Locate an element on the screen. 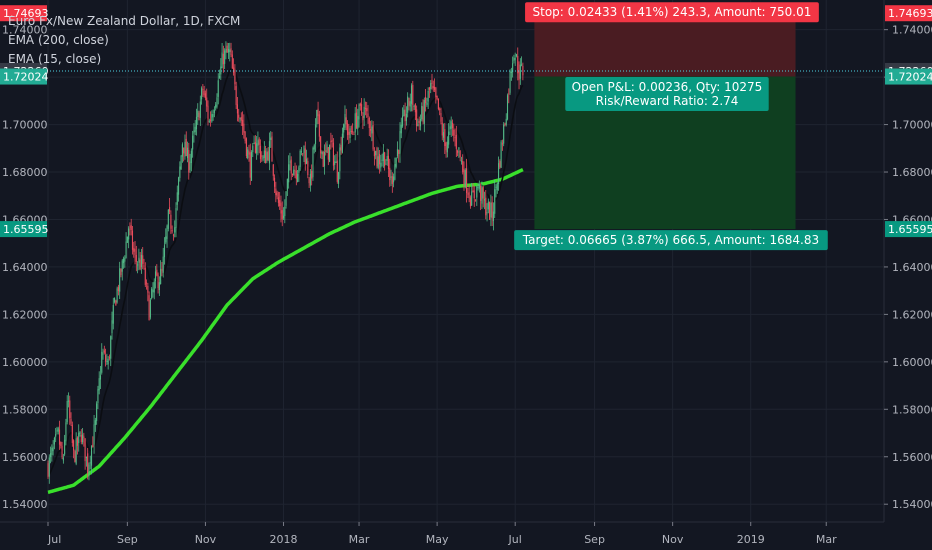  legend-symbol: Euro Fx/New Zealand Dollar, 1D, FXCM is located at coordinates (124, 21).